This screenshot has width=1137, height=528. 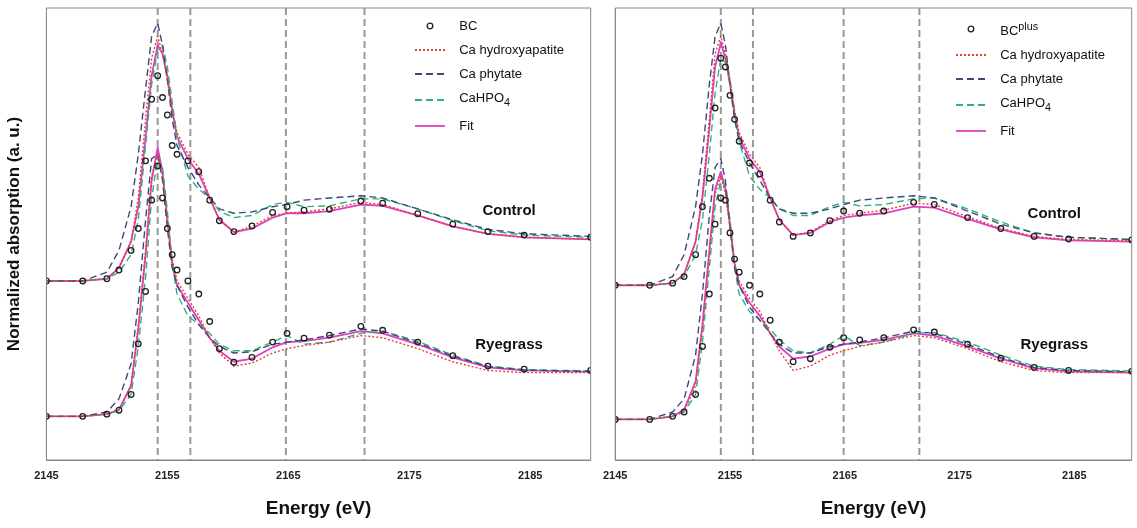 I want to click on legend-label: BC, so click(x=468, y=26).